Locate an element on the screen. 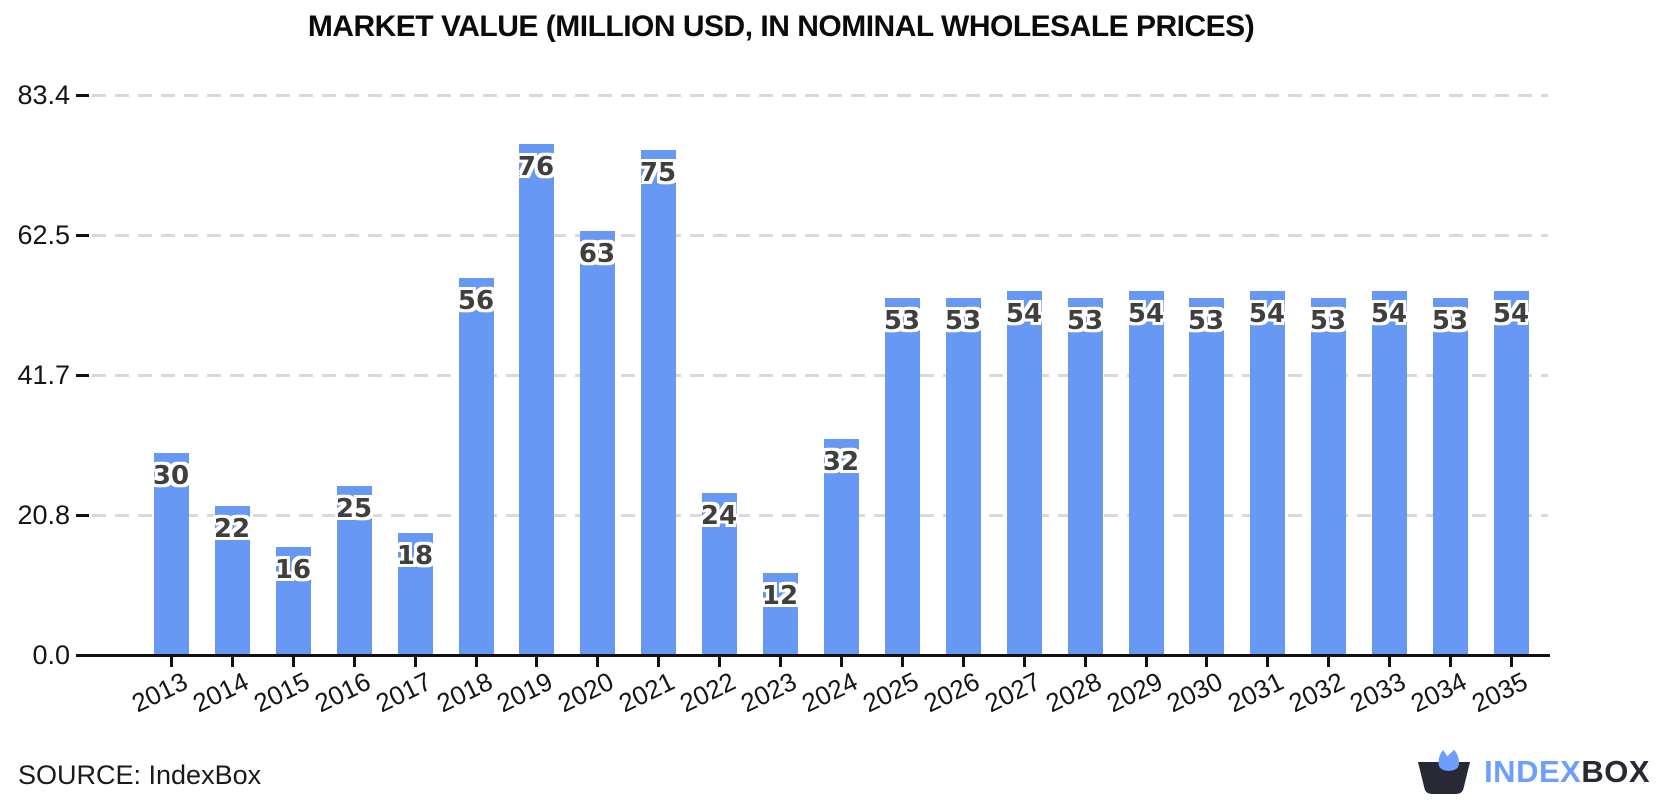 This screenshot has height=800, width=1680. bar-value-label-2032: 53 is located at coordinates (1328, 321).